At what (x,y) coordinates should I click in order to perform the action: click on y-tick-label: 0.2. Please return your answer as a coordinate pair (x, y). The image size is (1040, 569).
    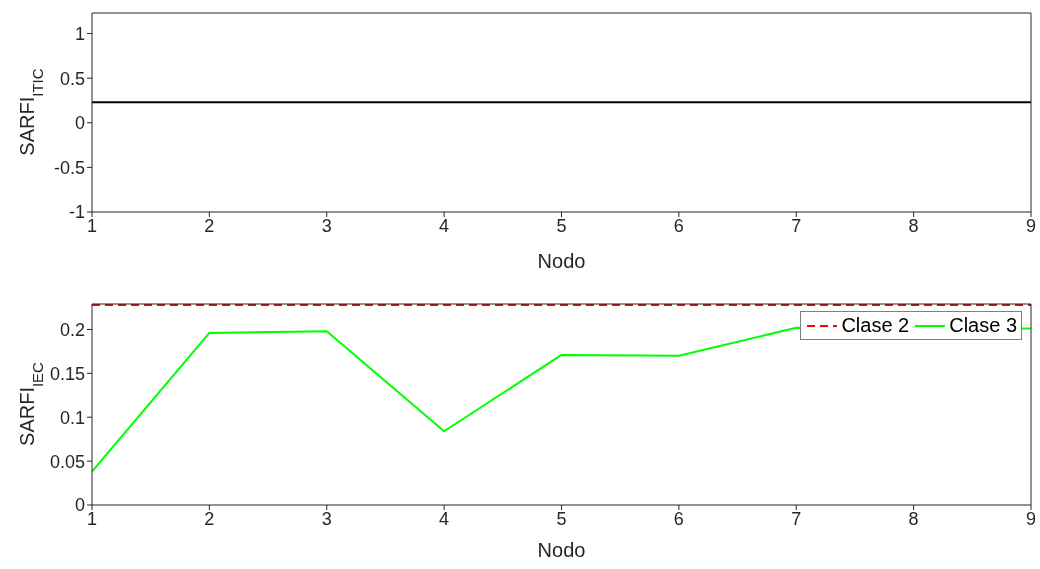
    Looking at the image, I should click on (72, 329).